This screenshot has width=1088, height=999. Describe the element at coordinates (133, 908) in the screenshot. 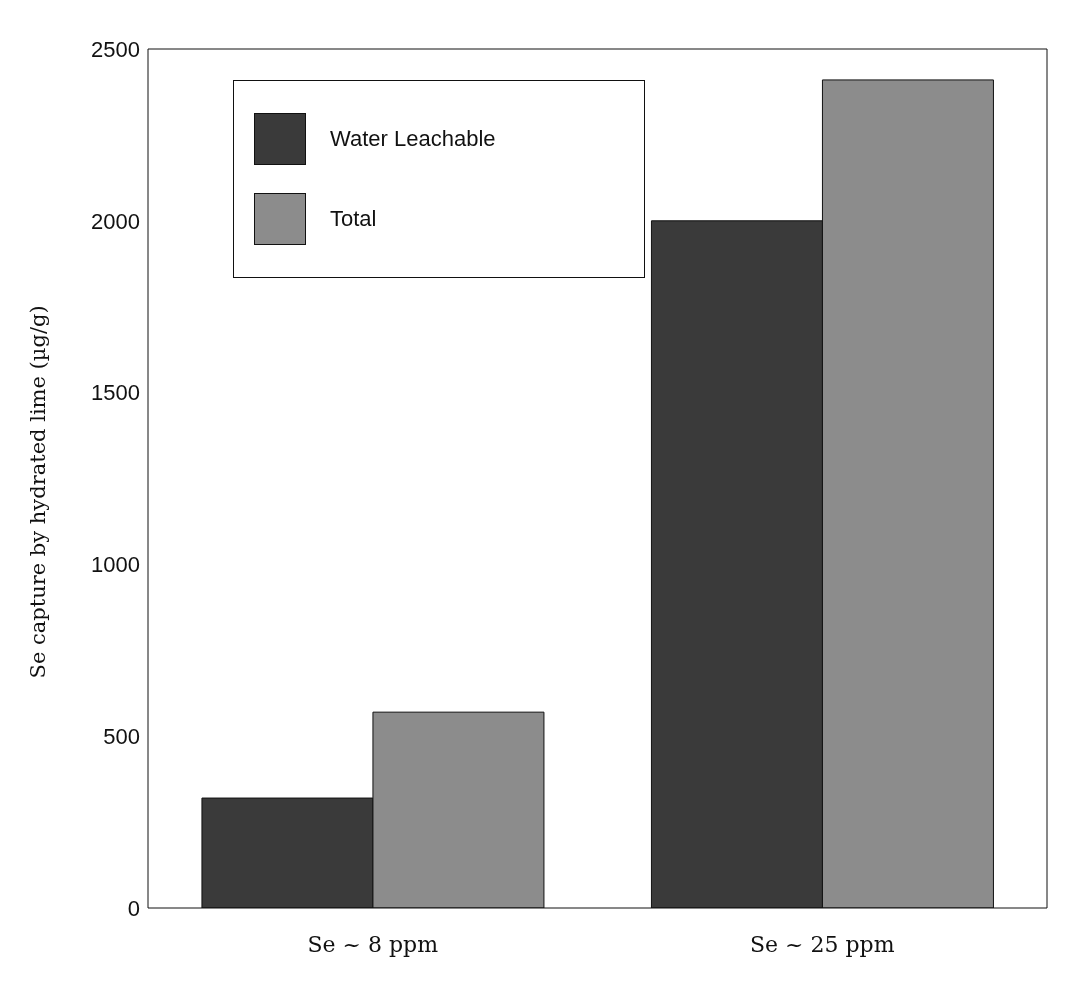

I see `y-tick-label: 0` at that location.